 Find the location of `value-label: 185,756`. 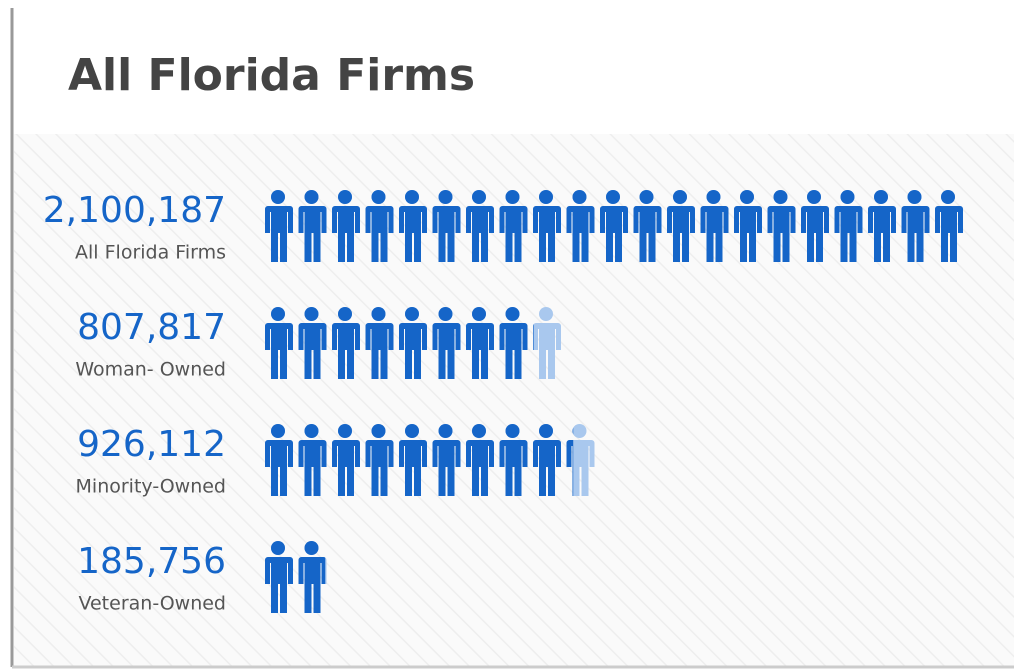

value-label: 185,756 is located at coordinates (151, 561).